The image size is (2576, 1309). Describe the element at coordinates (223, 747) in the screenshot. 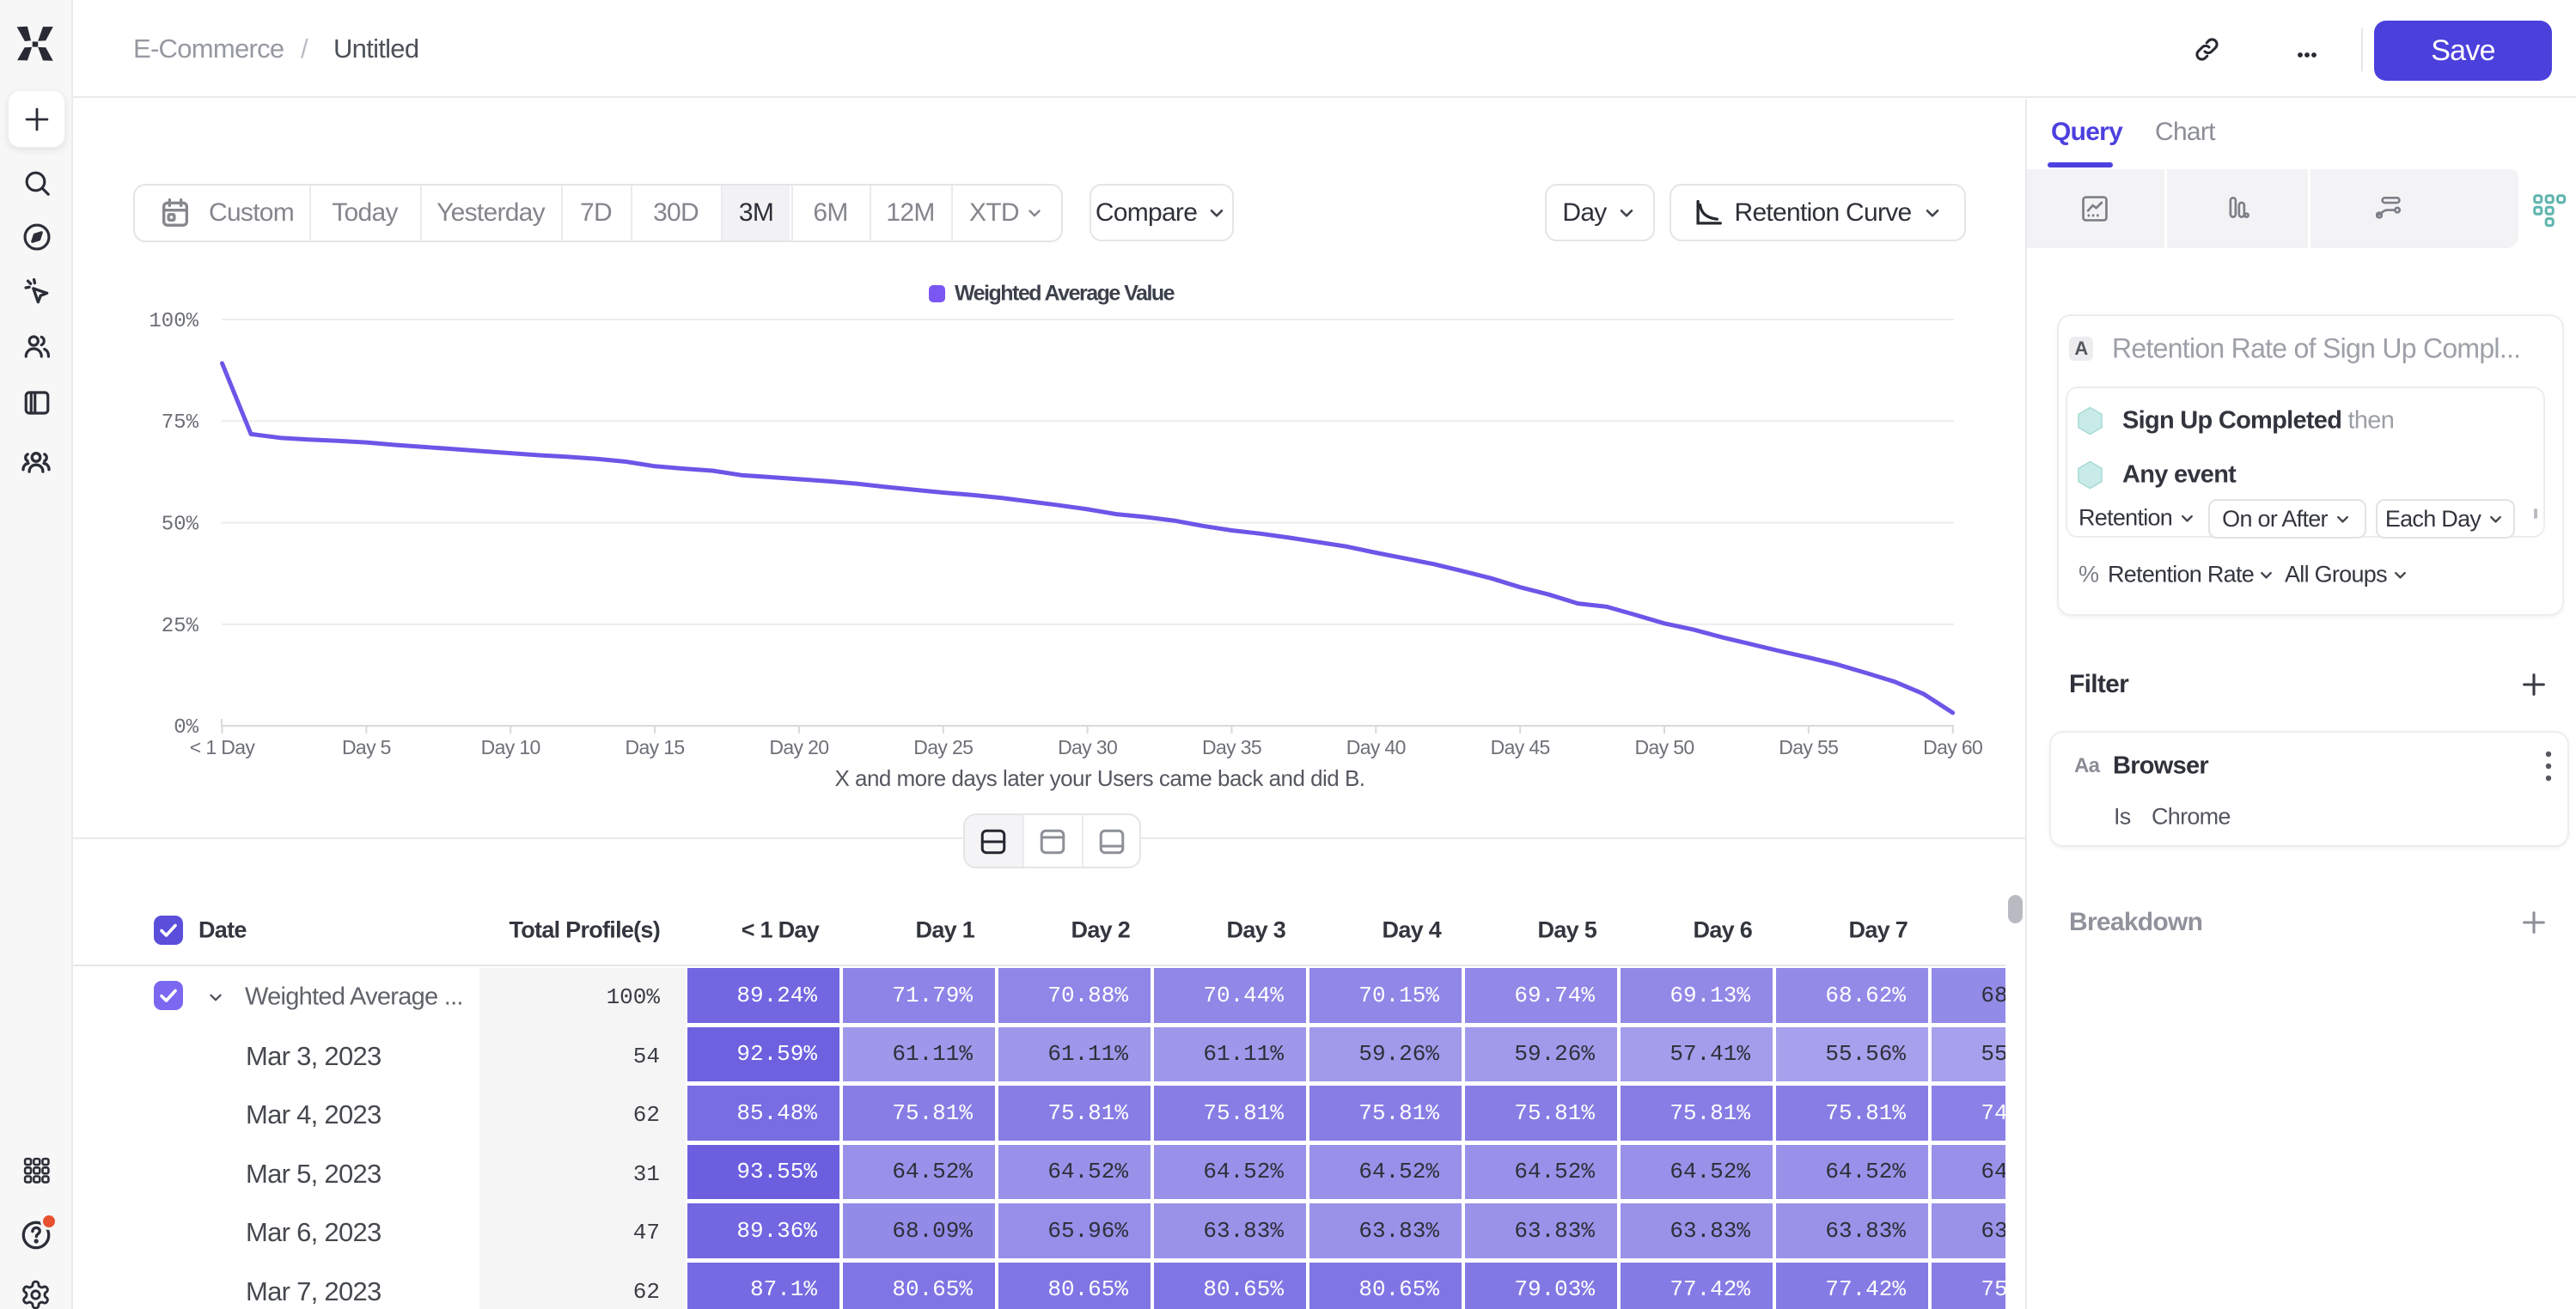

I see `svg-text: < 1 Day` at that location.